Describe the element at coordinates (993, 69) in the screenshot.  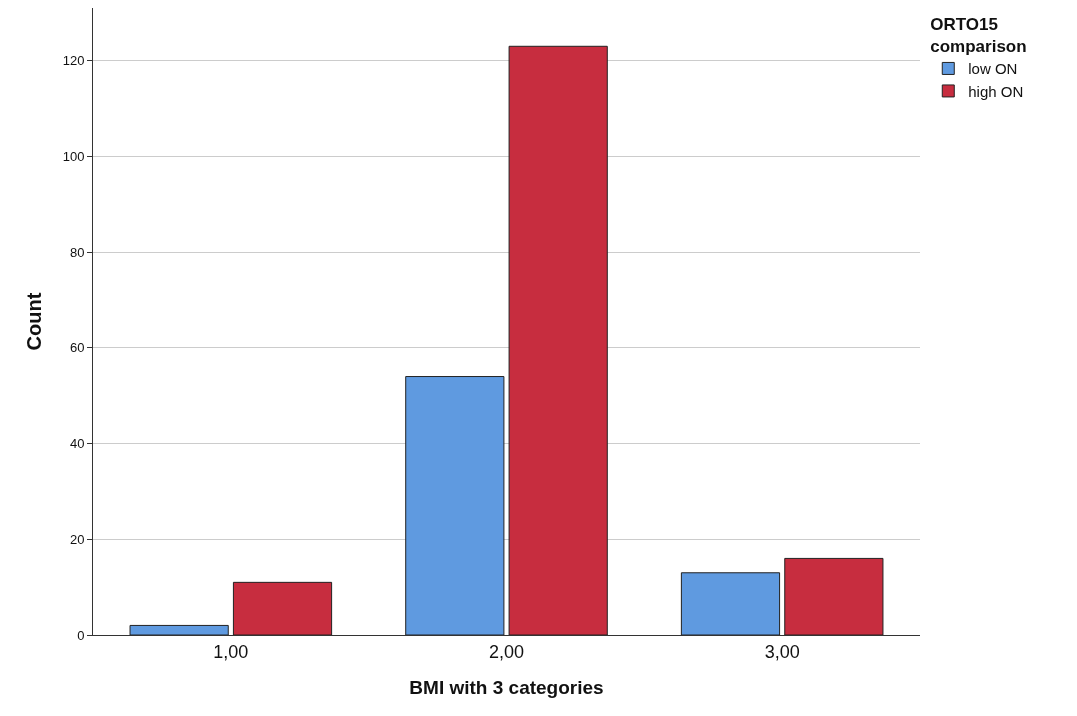
I see `legend-label: low ON` at that location.